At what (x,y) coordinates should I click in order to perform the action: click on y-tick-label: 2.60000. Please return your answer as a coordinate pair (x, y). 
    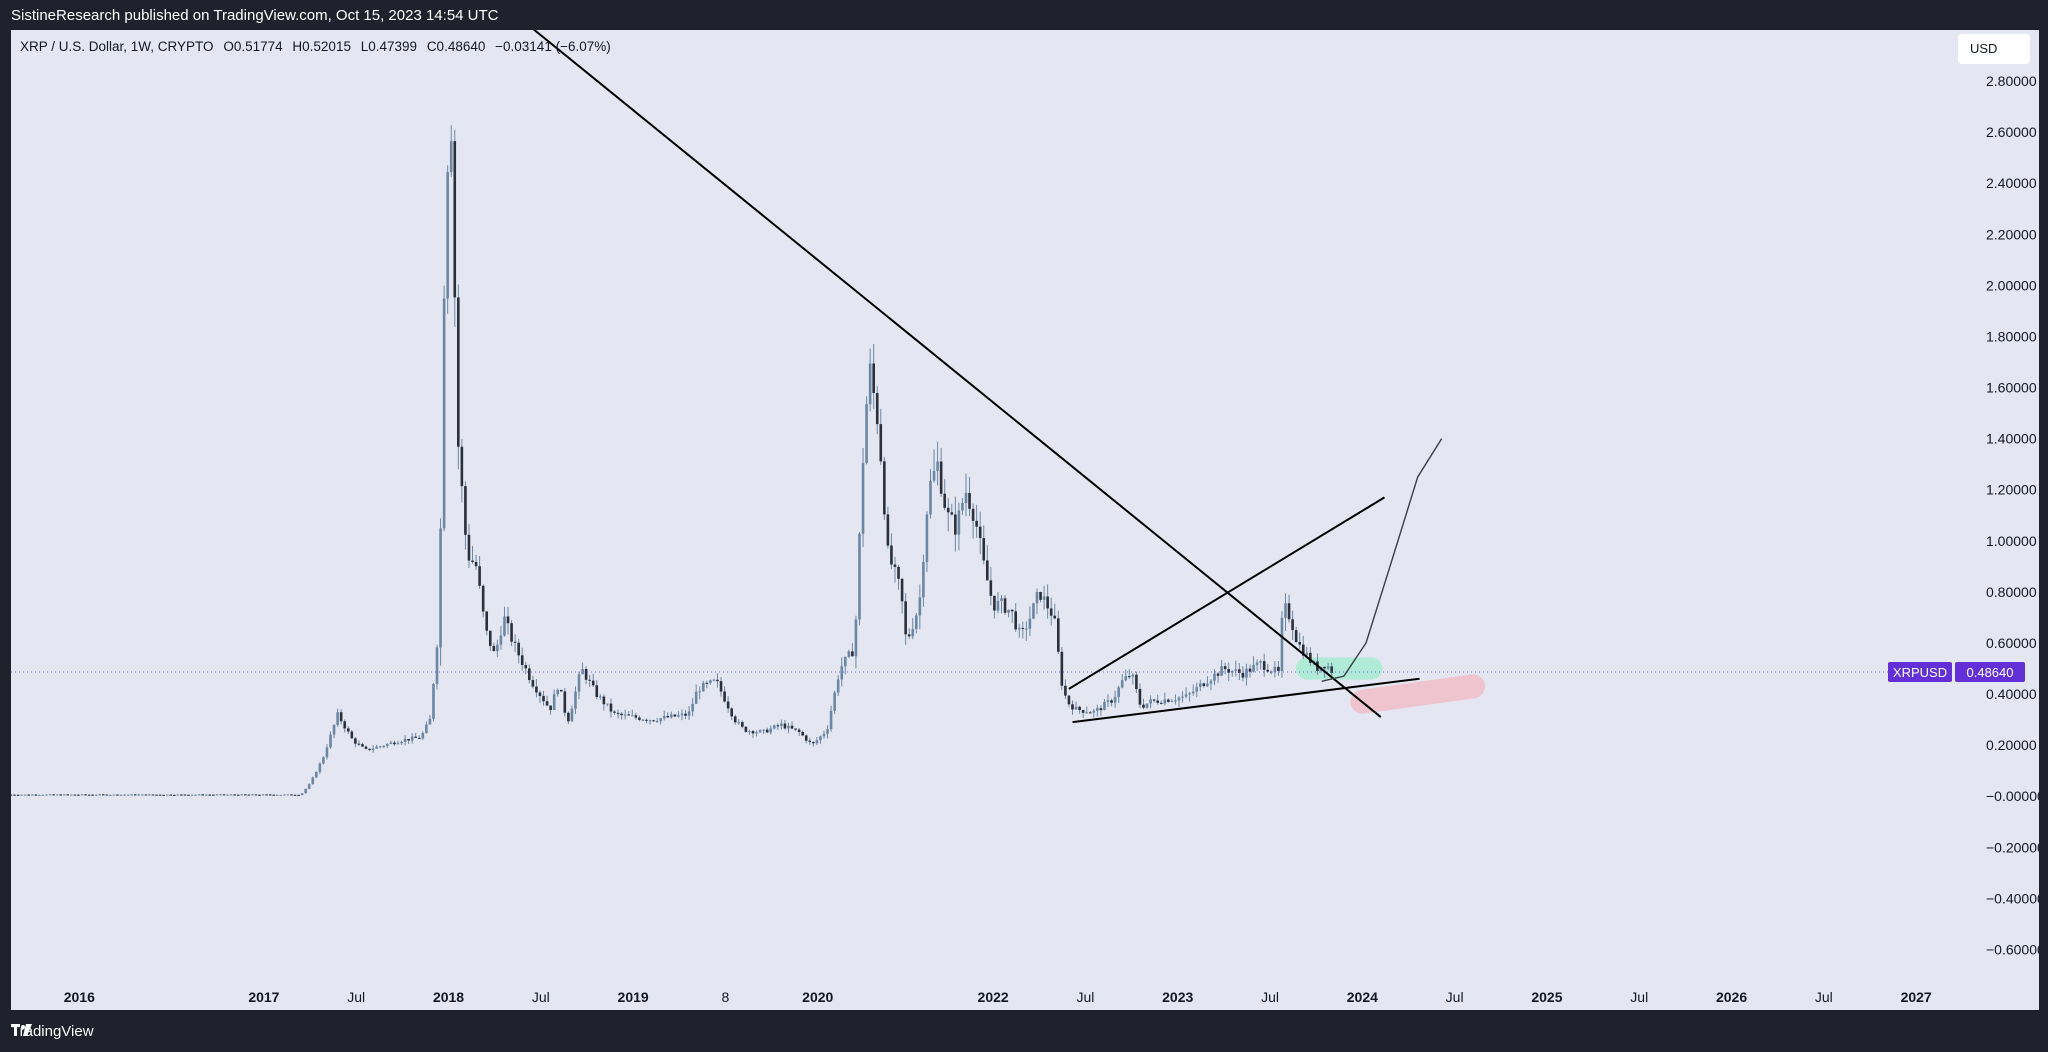
    Looking at the image, I should click on (2011, 132).